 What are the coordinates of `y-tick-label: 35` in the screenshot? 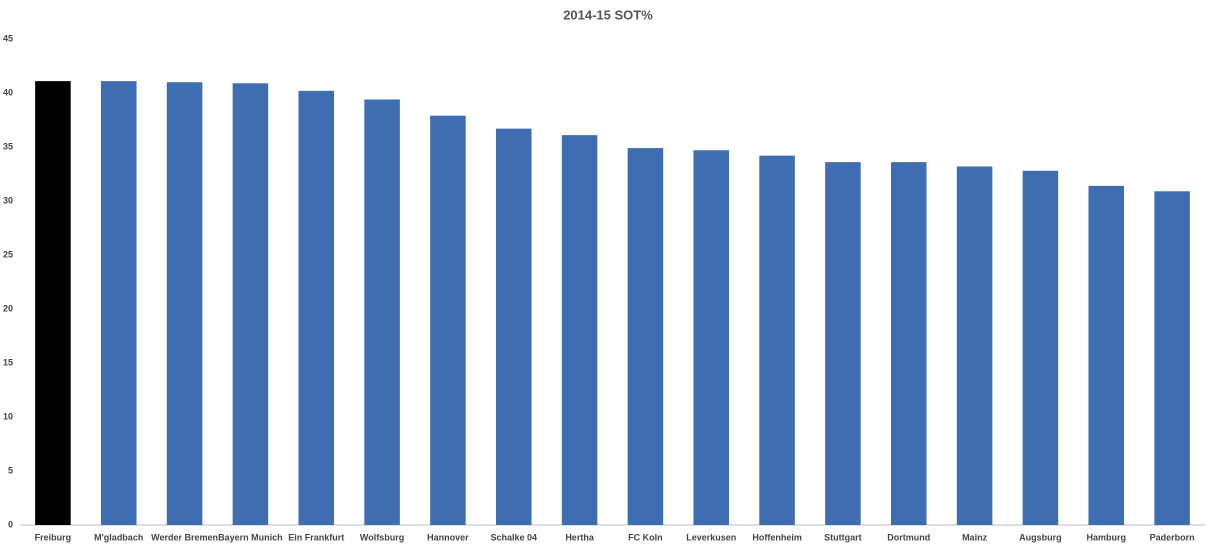 It's located at (8, 146).